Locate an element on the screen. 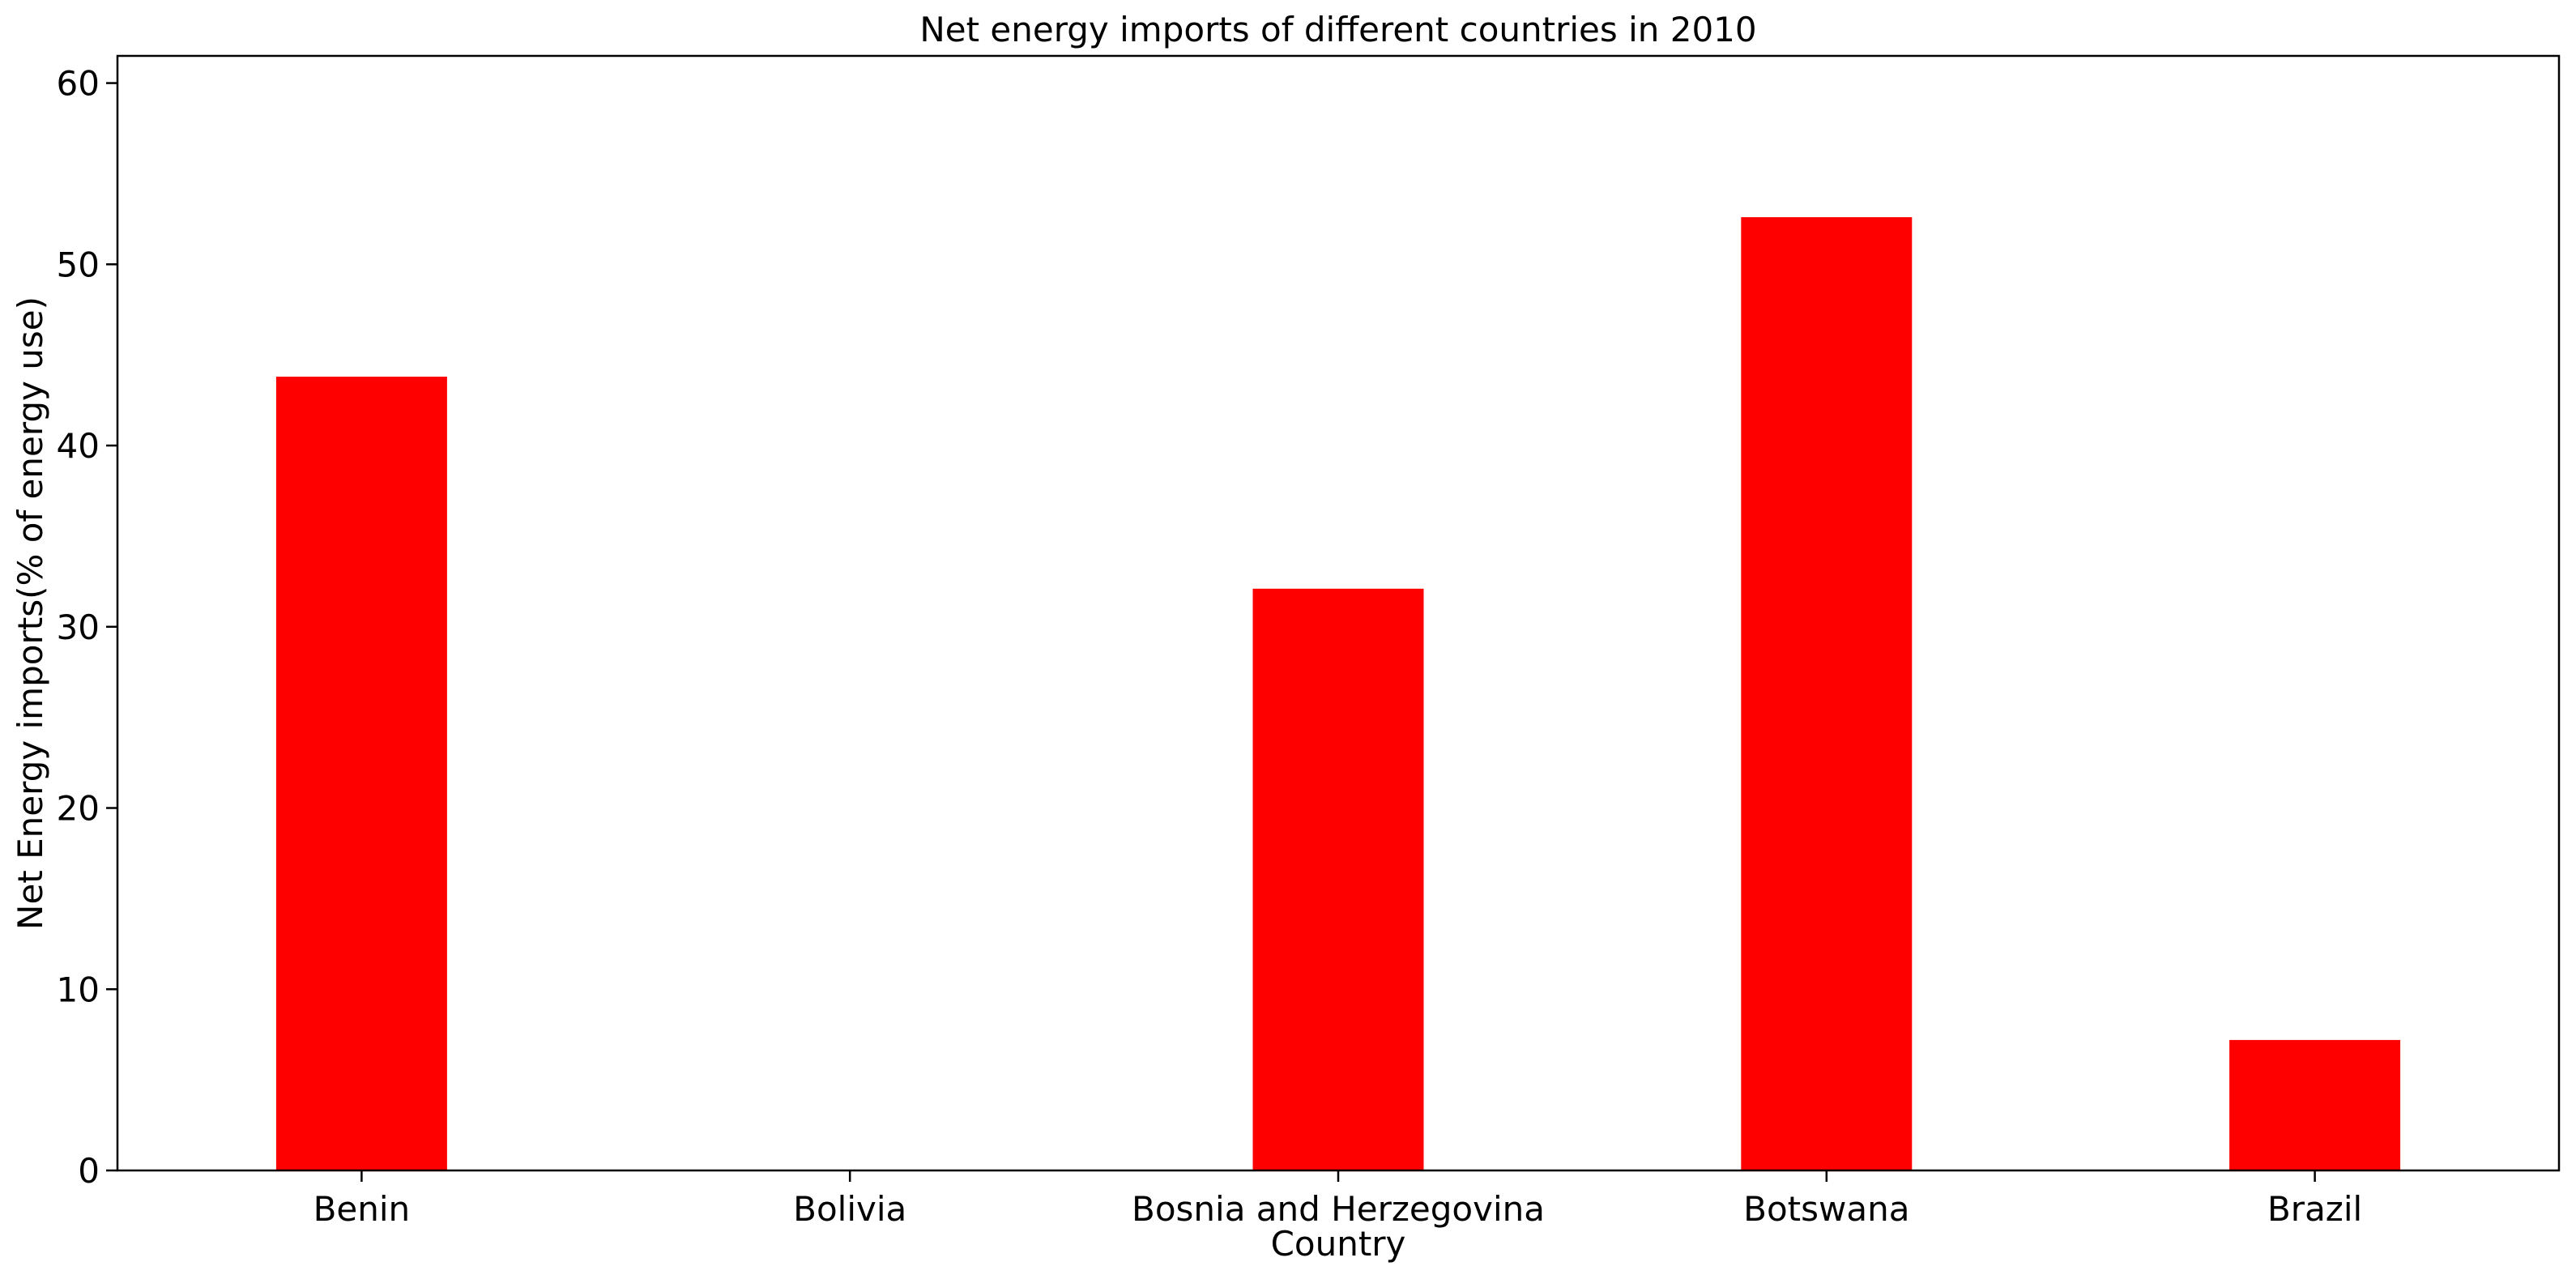 The height and width of the screenshot is (1279, 2576). y-axis-ticks: 0 10 20 30 40 50 60 is located at coordinates (87, 627).